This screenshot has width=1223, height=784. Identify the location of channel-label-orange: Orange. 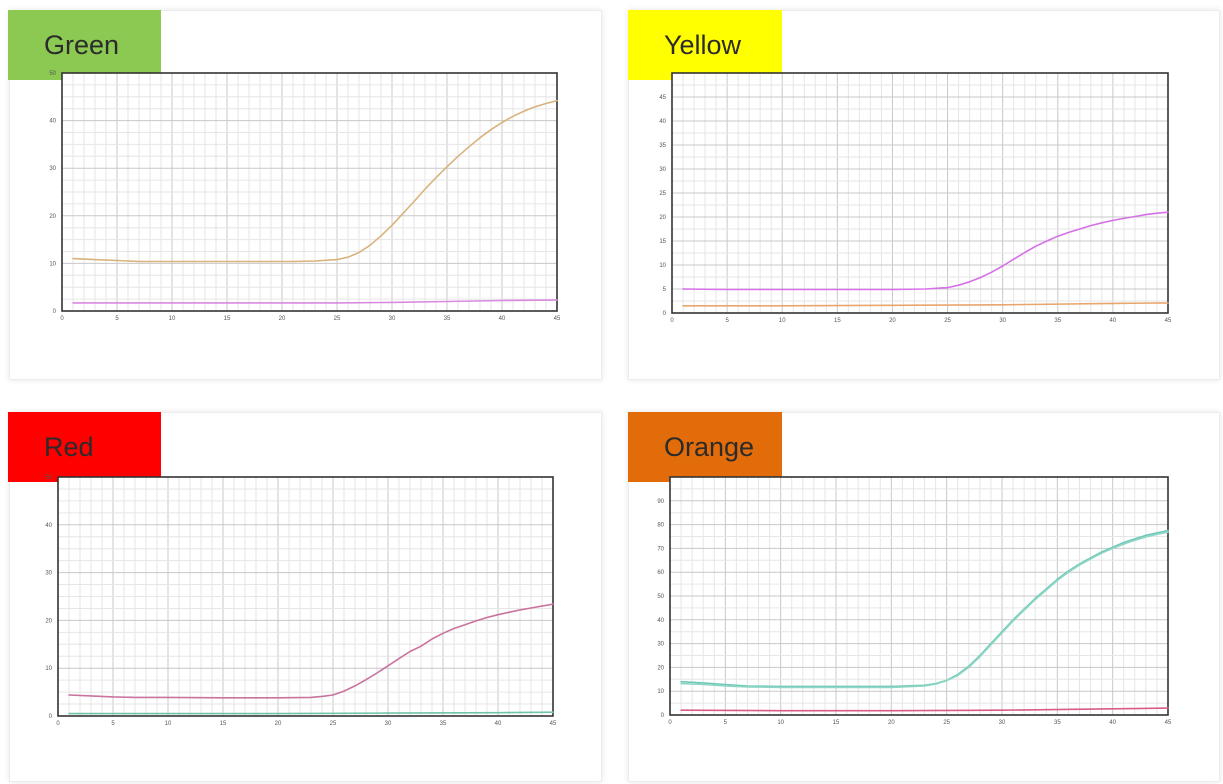
(705, 447).